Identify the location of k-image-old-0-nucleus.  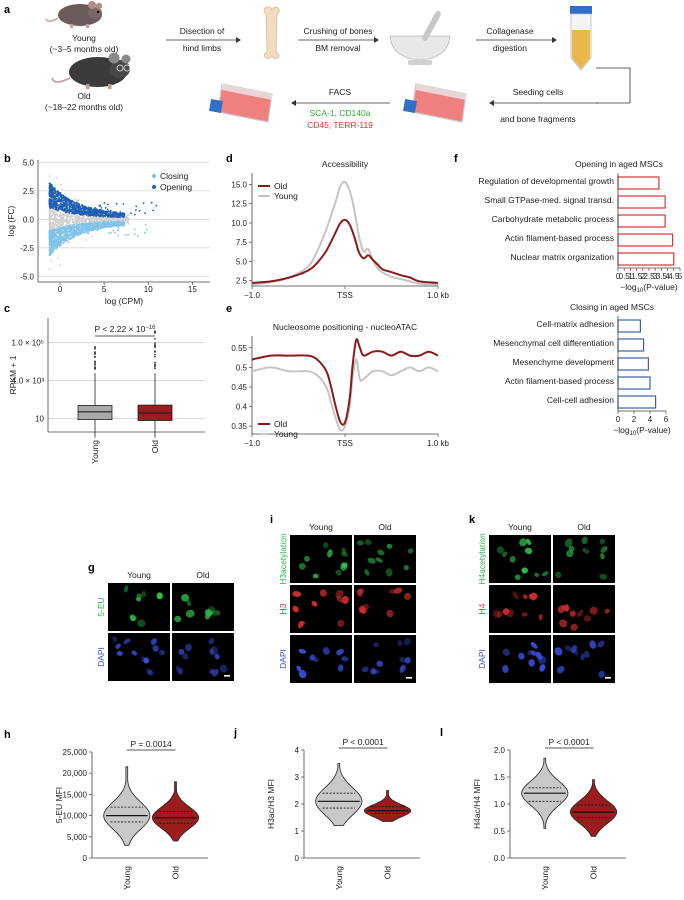
(602, 541).